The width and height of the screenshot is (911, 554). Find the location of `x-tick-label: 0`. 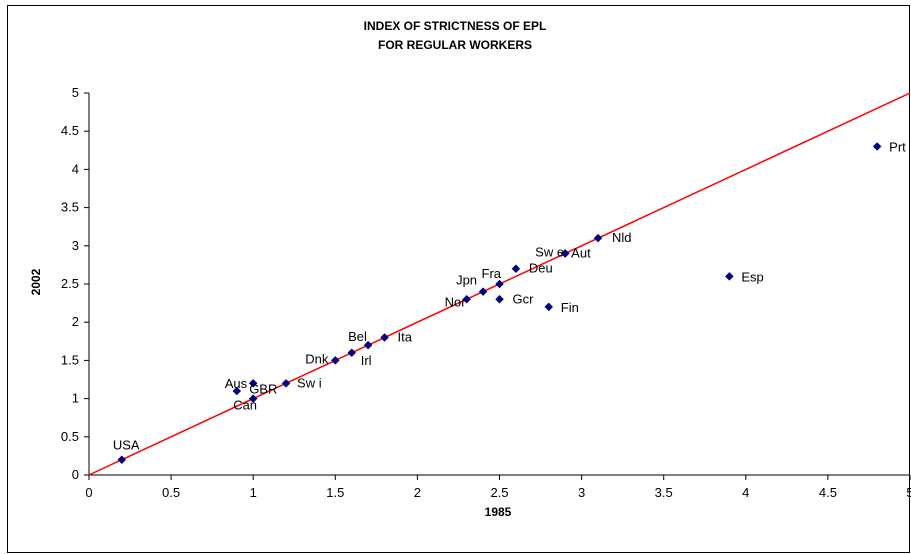

x-tick-label: 0 is located at coordinates (88, 492).